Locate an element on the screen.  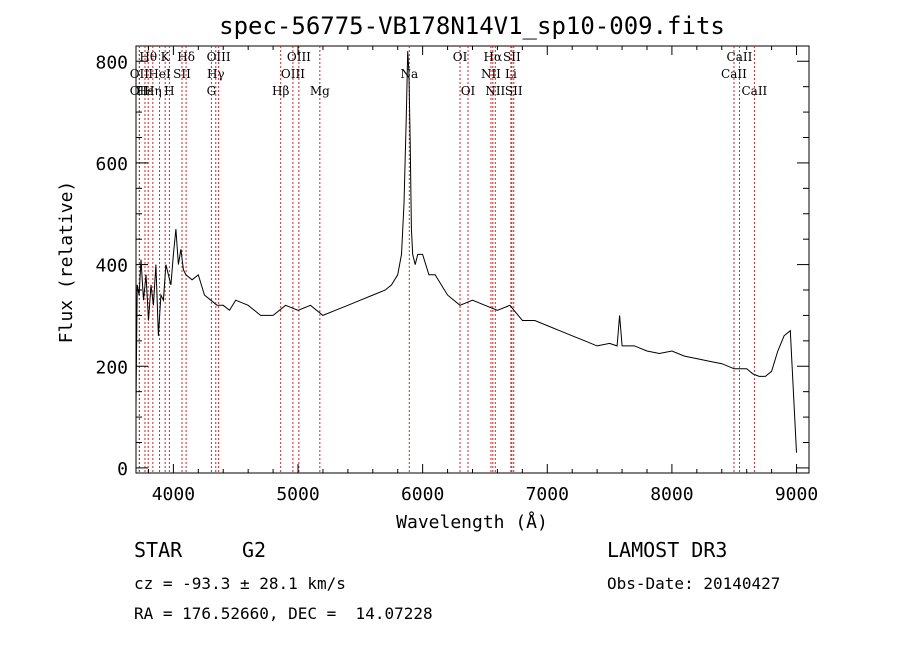
y-tick-label: 600 is located at coordinates (111, 164).